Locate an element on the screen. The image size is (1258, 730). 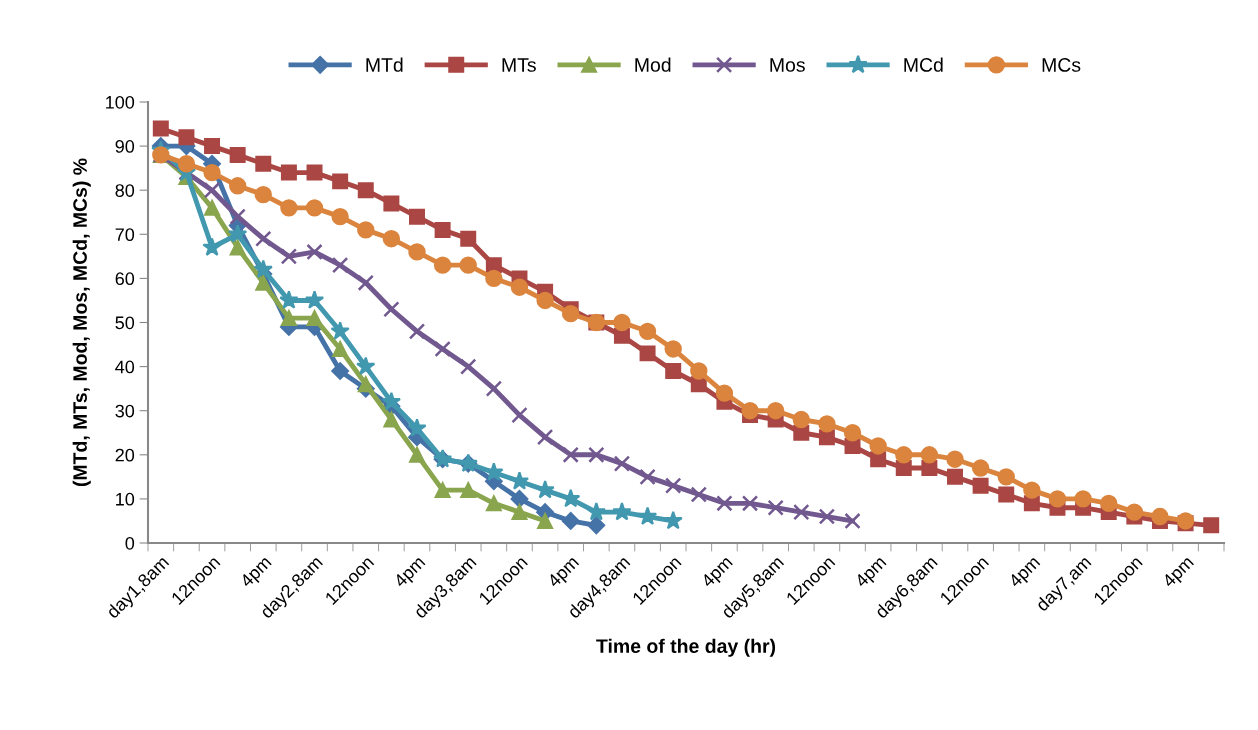
legend-label: MTs is located at coordinates (519, 65).